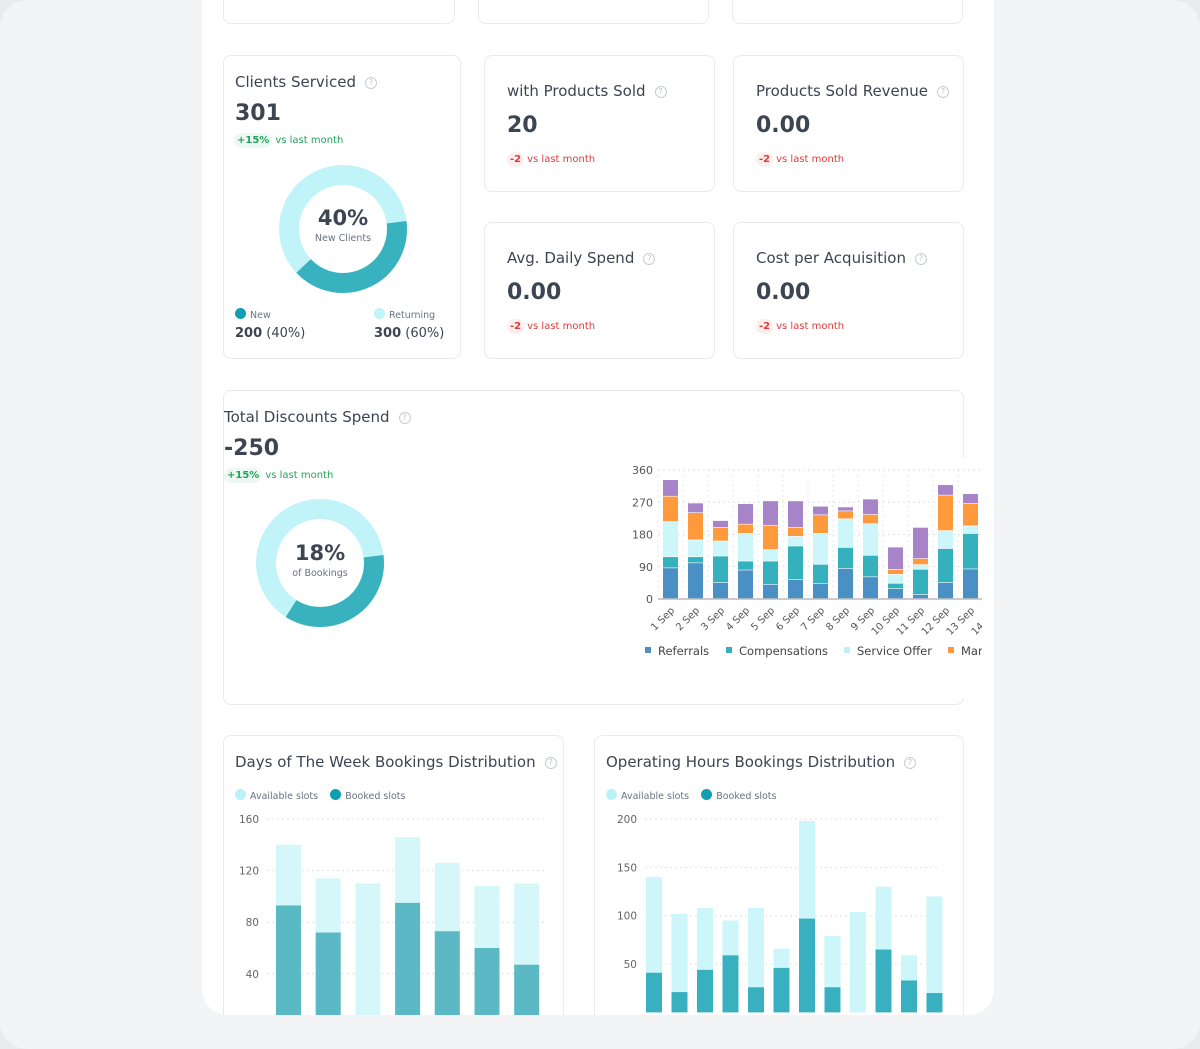 The width and height of the screenshot is (1200, 1049). I want to click on x-tick-label: 3 Sep, so click(713, 619).